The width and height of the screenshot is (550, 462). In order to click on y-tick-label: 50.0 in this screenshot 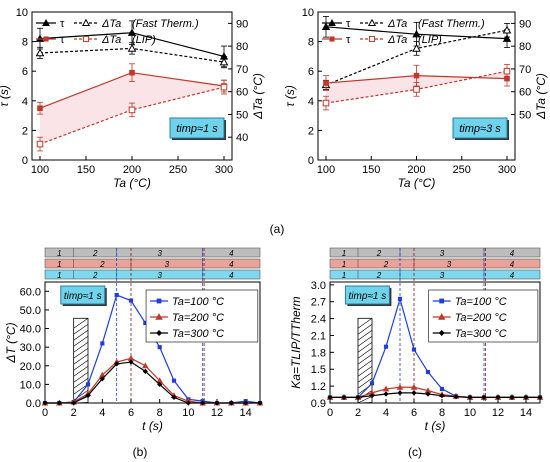, I will do `click(30, 311)`.